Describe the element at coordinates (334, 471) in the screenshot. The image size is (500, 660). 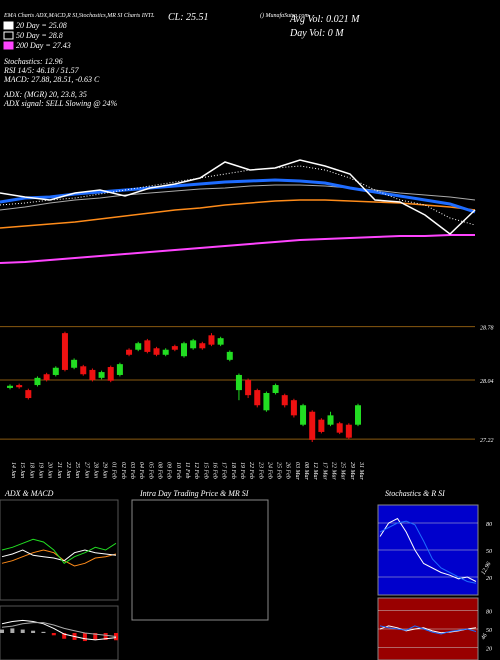
I see `date-label: 22 Mar` at that location.